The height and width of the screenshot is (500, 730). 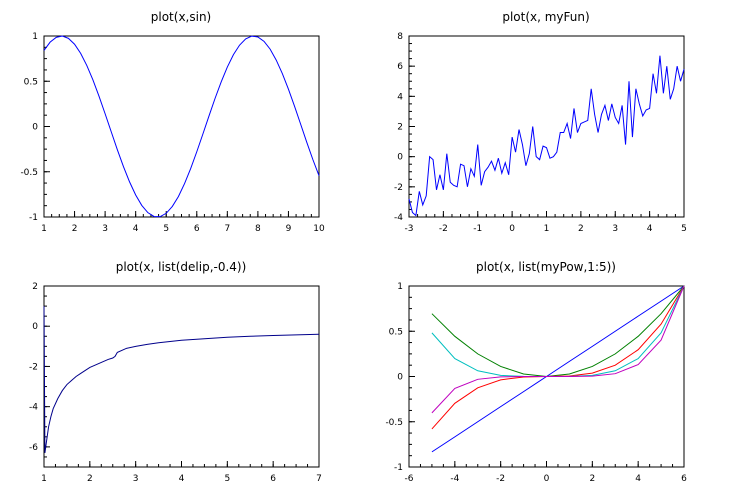 What do you see at coordinates (581, 229) in the screenshot?
I see `subplot-myfun-x-tick-label: 2` at bounding box center [581, 229].